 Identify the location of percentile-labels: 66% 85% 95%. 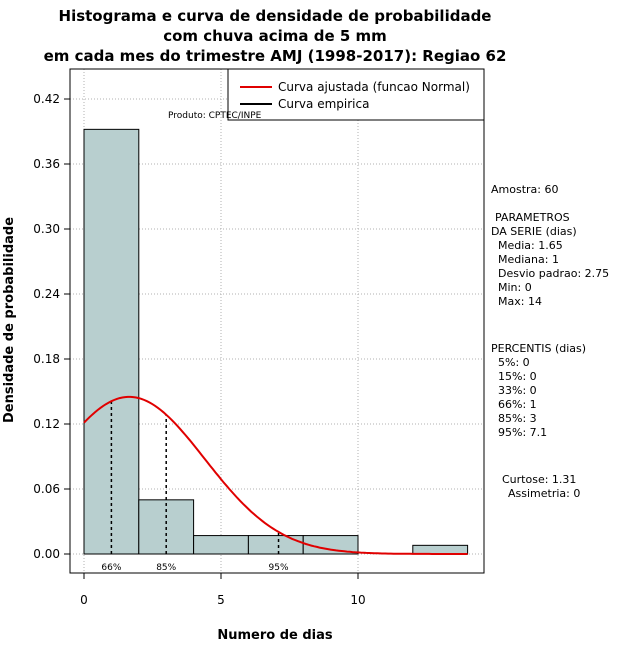
(195, 568).